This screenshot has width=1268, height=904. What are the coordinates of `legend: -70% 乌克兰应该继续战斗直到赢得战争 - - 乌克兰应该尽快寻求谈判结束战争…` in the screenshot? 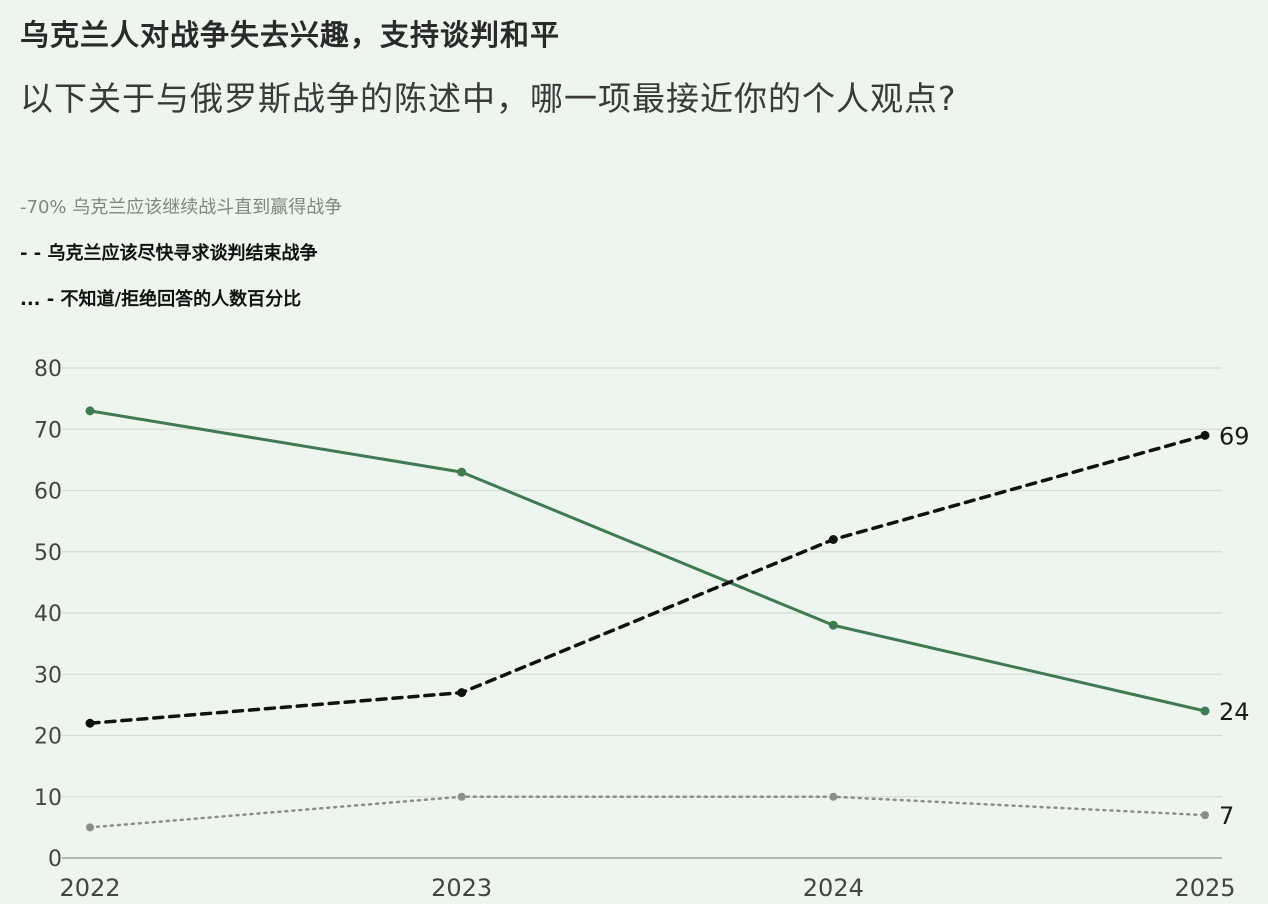 It's located at (181, 263).